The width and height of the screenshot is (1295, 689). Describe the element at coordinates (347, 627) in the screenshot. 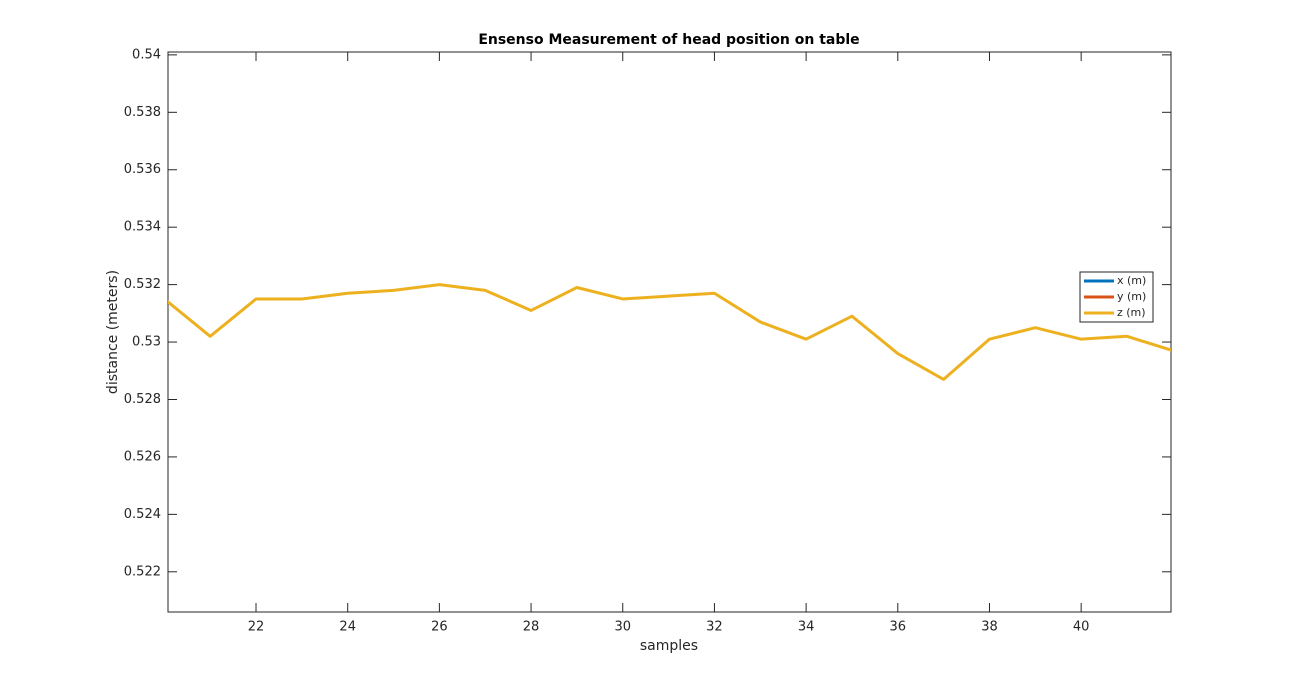

I see `x-tick-label: 24` at that location.